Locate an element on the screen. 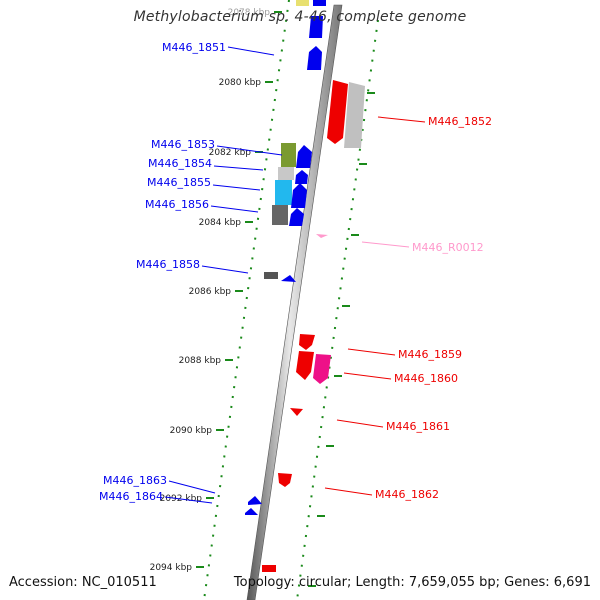 This screenshot has height=600, width=600. accession-text: Accession: NC_010511 is located at coordinates (83, 582).